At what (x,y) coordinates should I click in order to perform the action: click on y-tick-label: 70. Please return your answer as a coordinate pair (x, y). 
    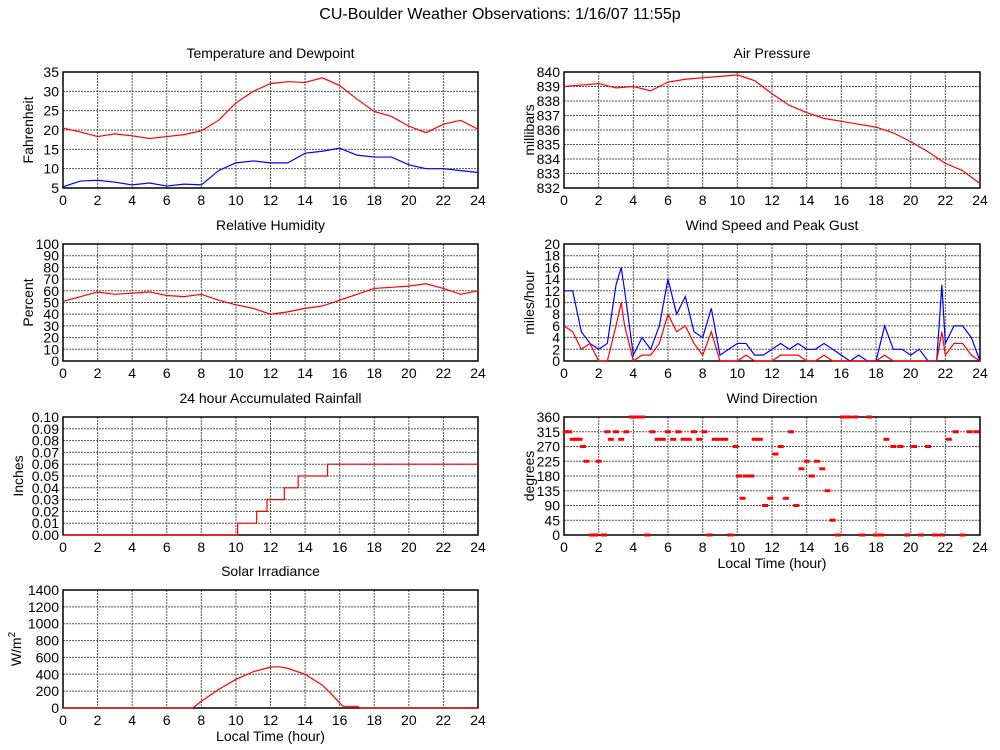
    Looking at the image, I should click on (51, 279).